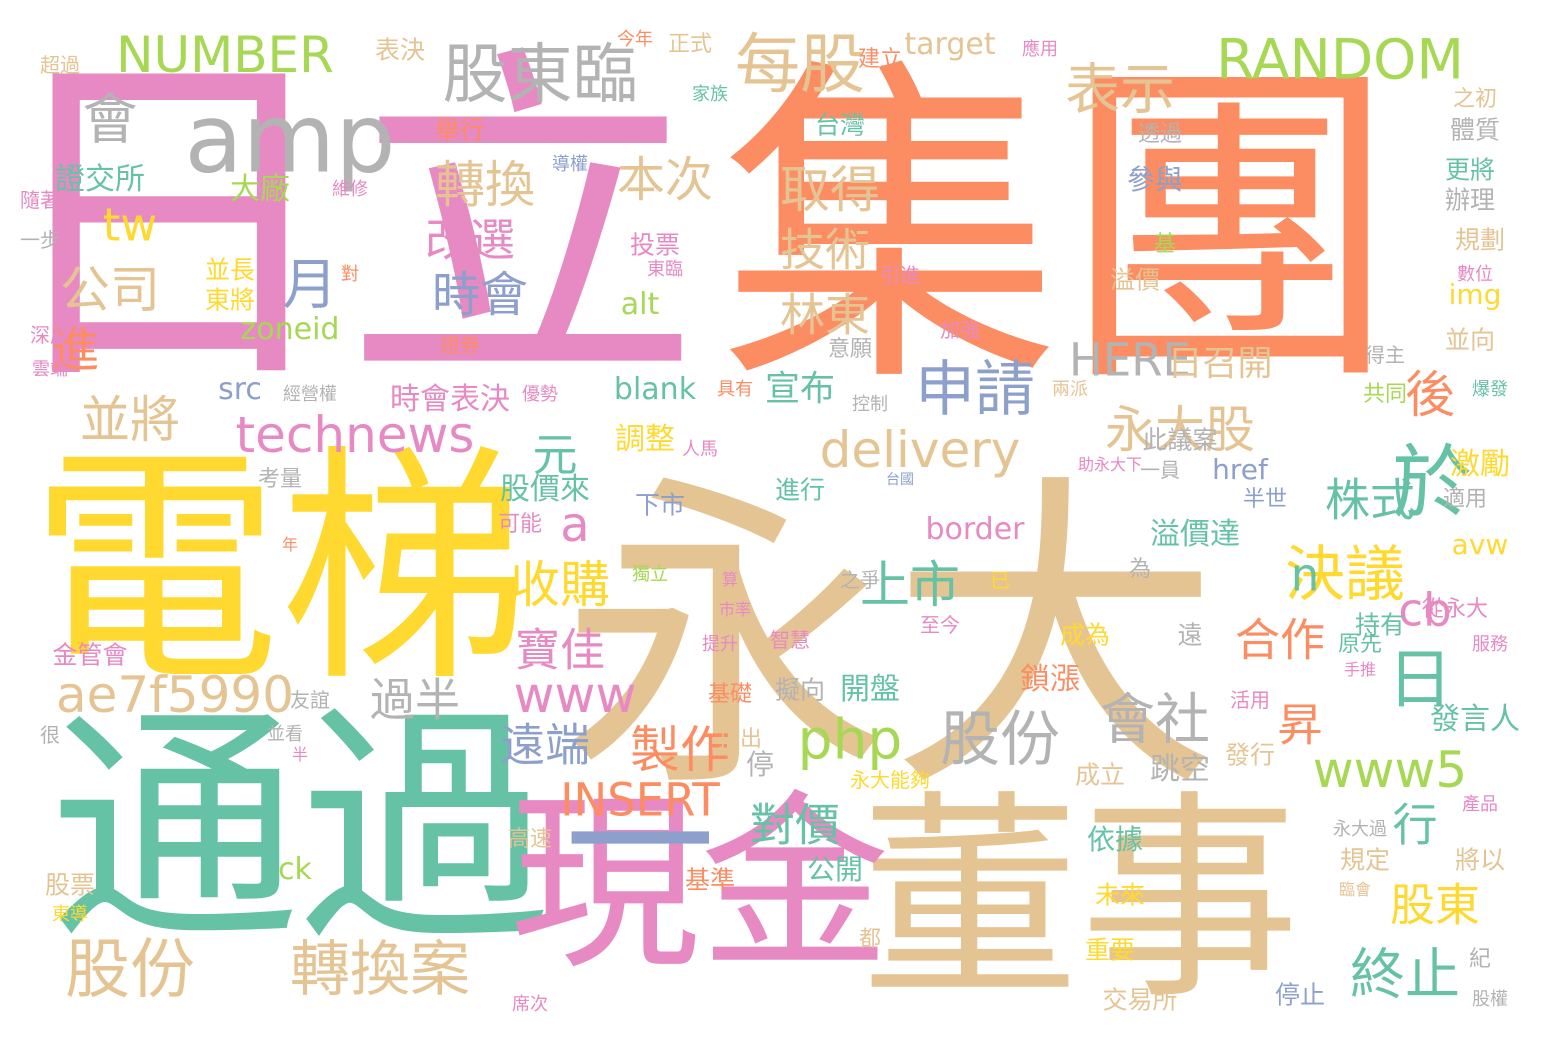 The image size is (1548, 1052). What do you see at coordinates (1385, 355) in the screenshot?
I see `cloud-word: 得主` at bounding box center [1385, 355].